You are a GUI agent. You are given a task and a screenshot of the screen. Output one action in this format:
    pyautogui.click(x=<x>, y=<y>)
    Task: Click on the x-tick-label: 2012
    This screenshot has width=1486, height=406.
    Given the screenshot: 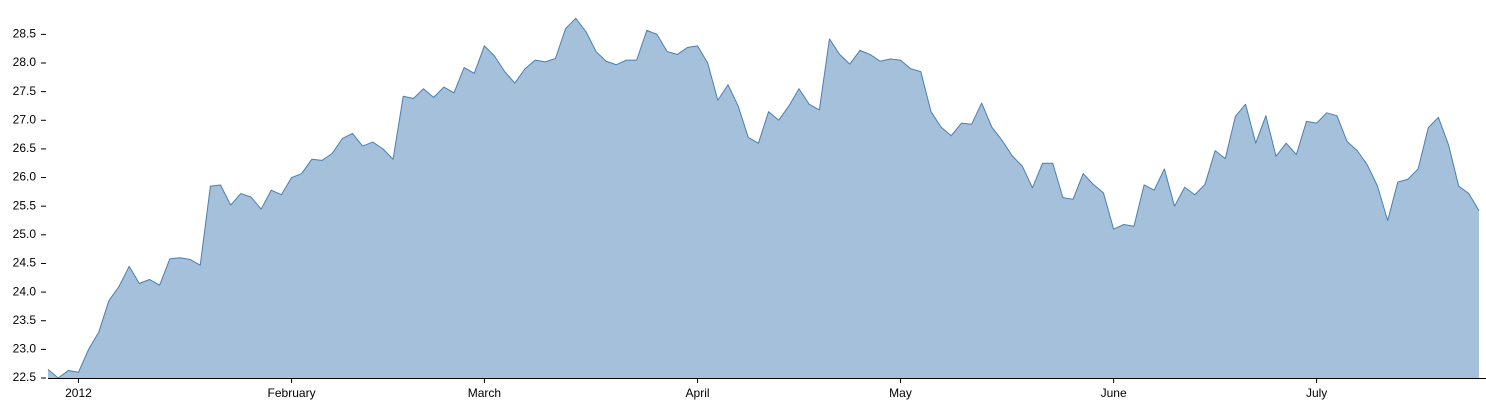 What is the action you would take?
    pyautogui.click(x=78, y=393)
    